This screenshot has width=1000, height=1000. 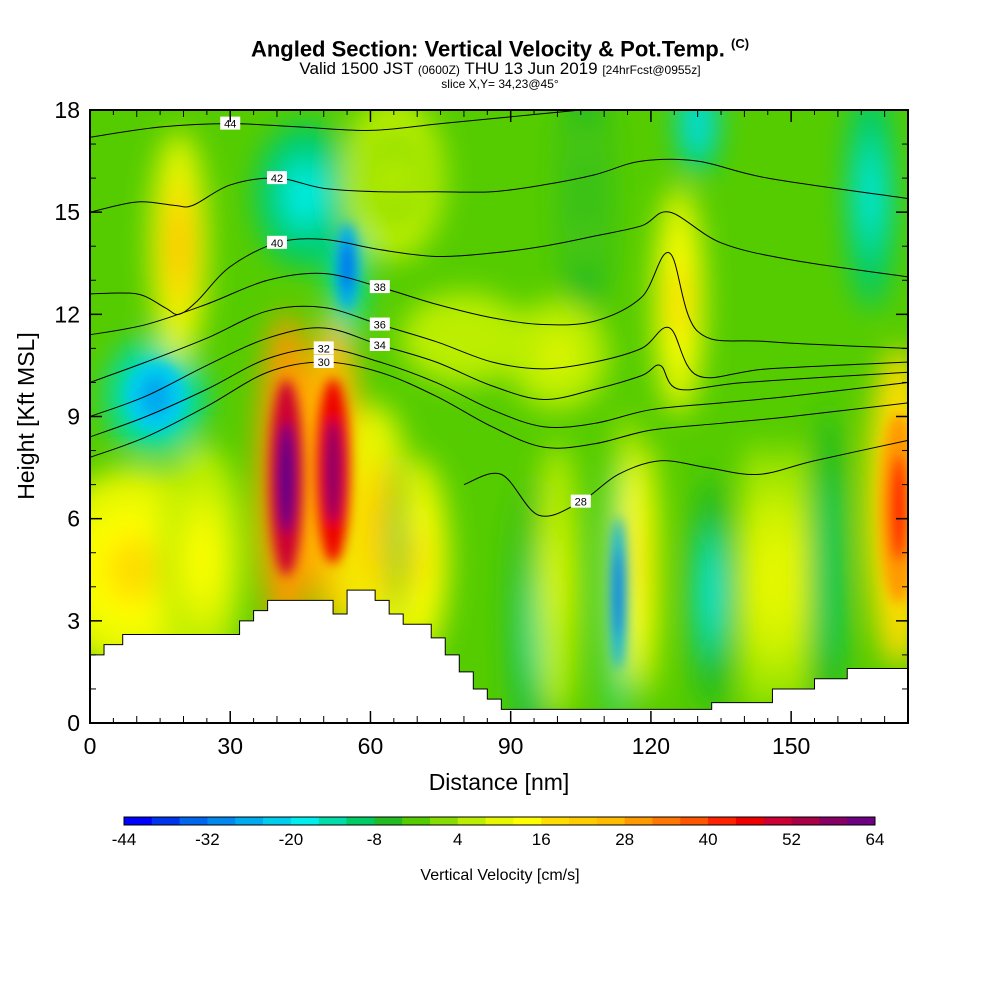 I want to click on svg-text: 34, so click(x=380, y=346).